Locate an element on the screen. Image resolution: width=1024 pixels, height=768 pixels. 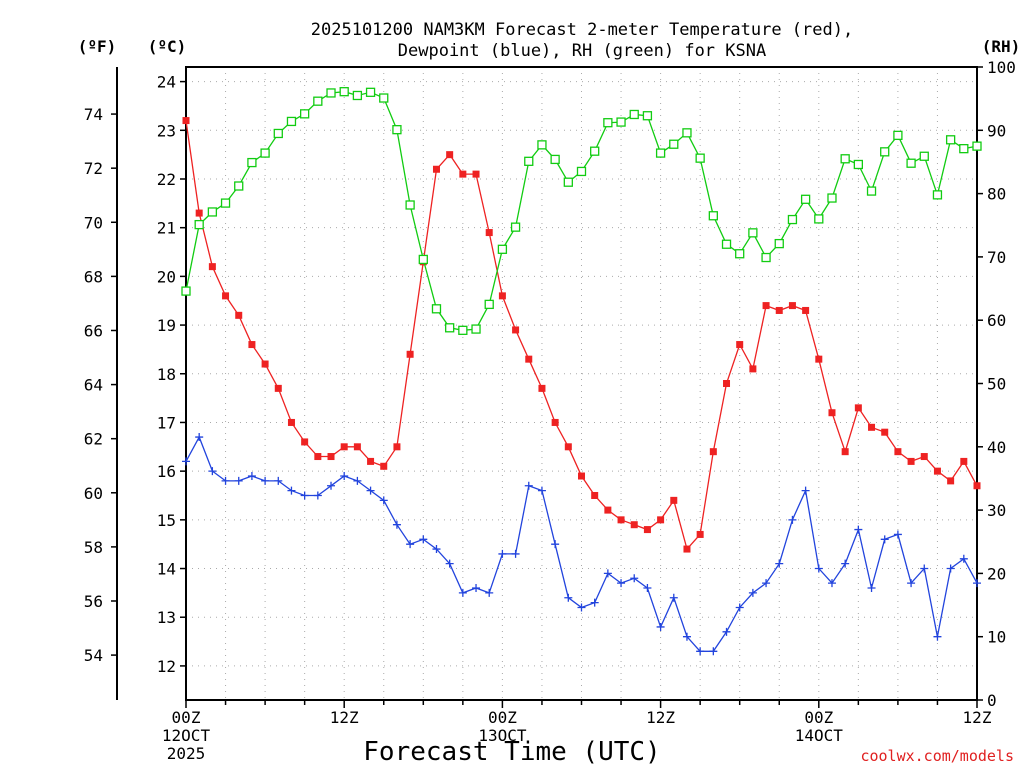
fahrenheit-tick-label: 56 is located at coordinates (93, 601).